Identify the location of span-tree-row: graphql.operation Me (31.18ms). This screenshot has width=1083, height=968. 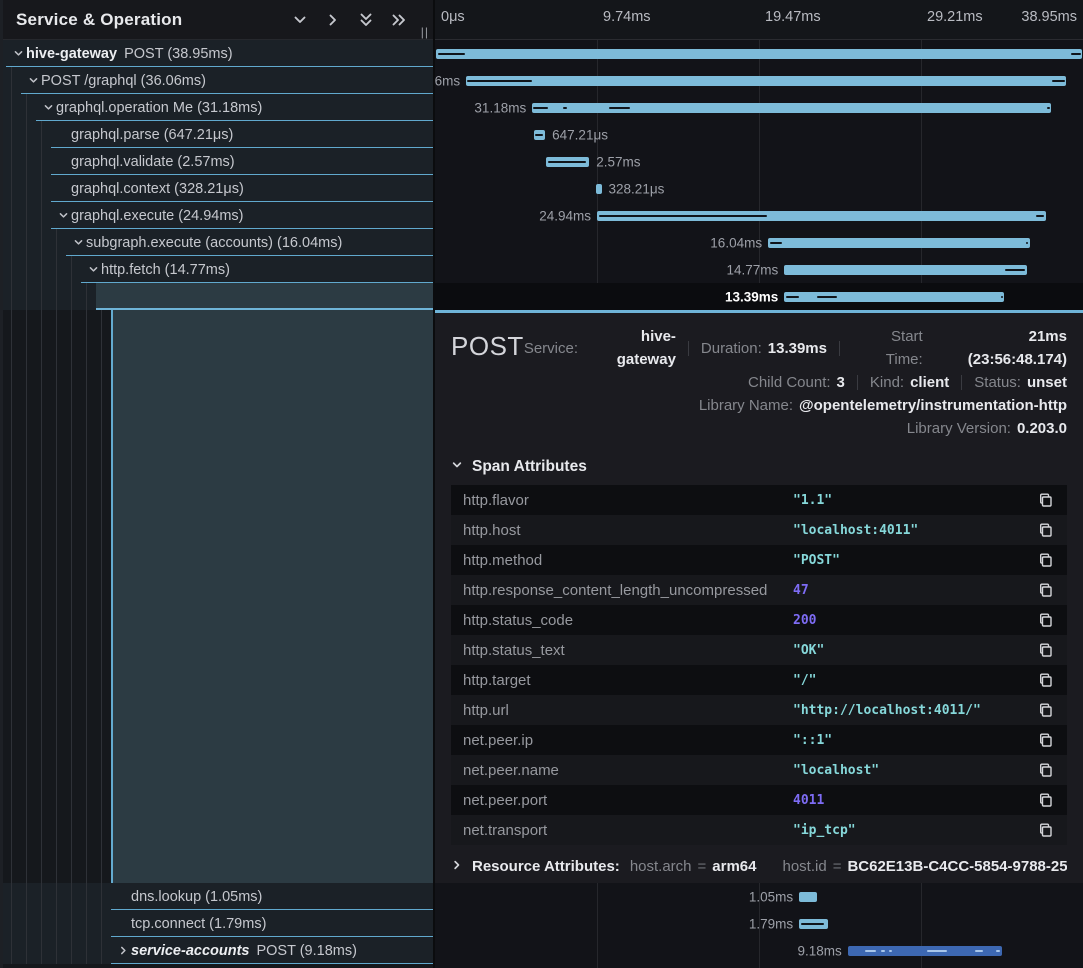
(218, 107).